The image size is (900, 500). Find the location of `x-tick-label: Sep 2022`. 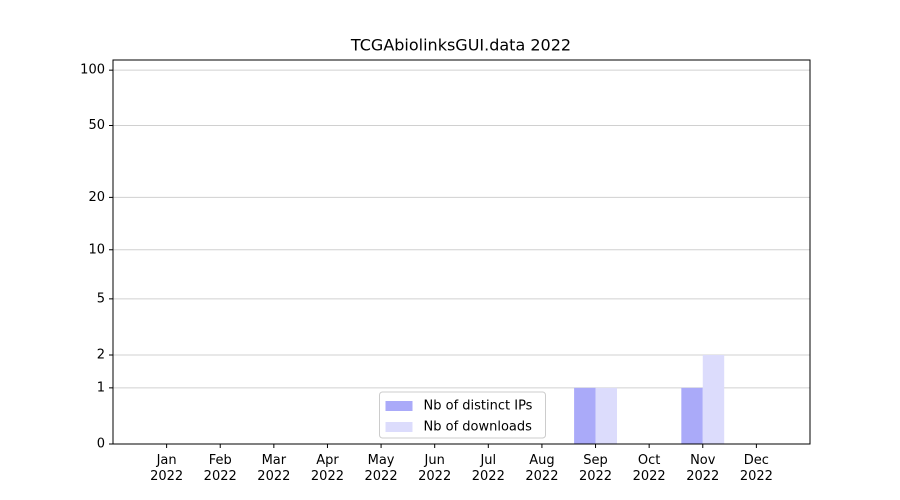

x-tick-label: Sep 2022 is located at coordinates (595, 468).